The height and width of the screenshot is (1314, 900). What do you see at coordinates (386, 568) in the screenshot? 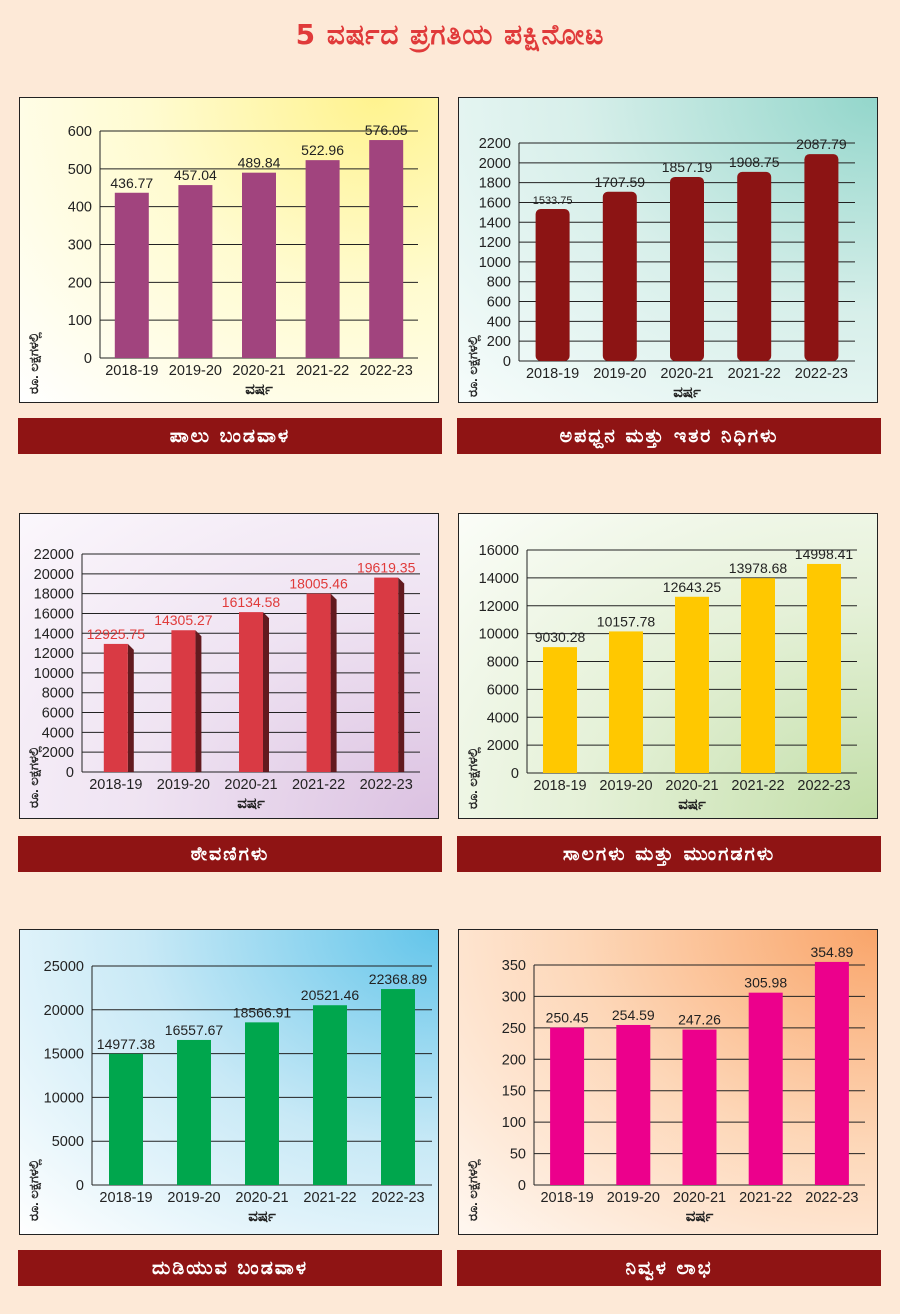
I see `data-label: 19619.35` at bounding box center [386, 568].